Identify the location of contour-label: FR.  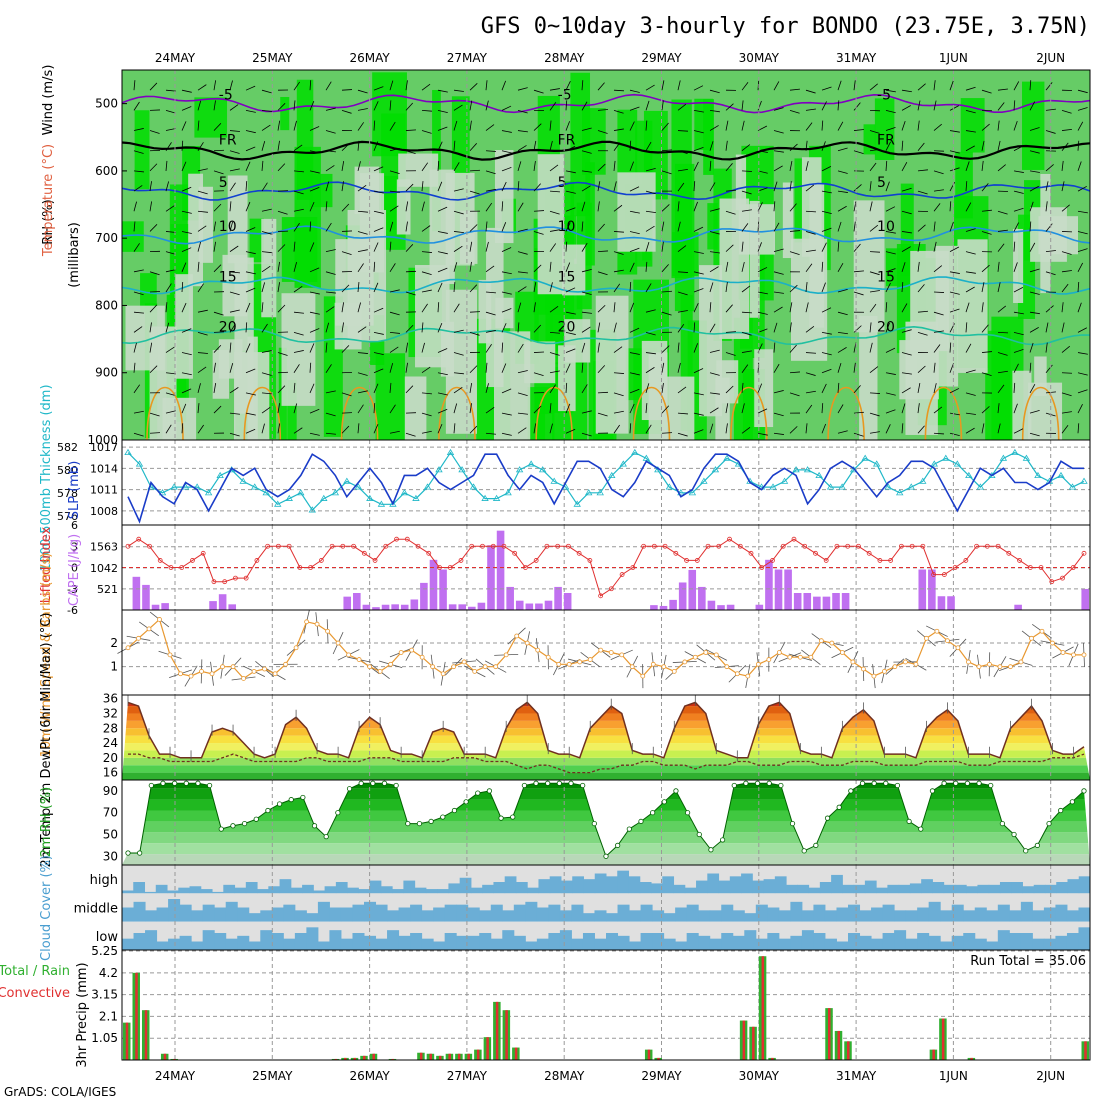
(567, 141).